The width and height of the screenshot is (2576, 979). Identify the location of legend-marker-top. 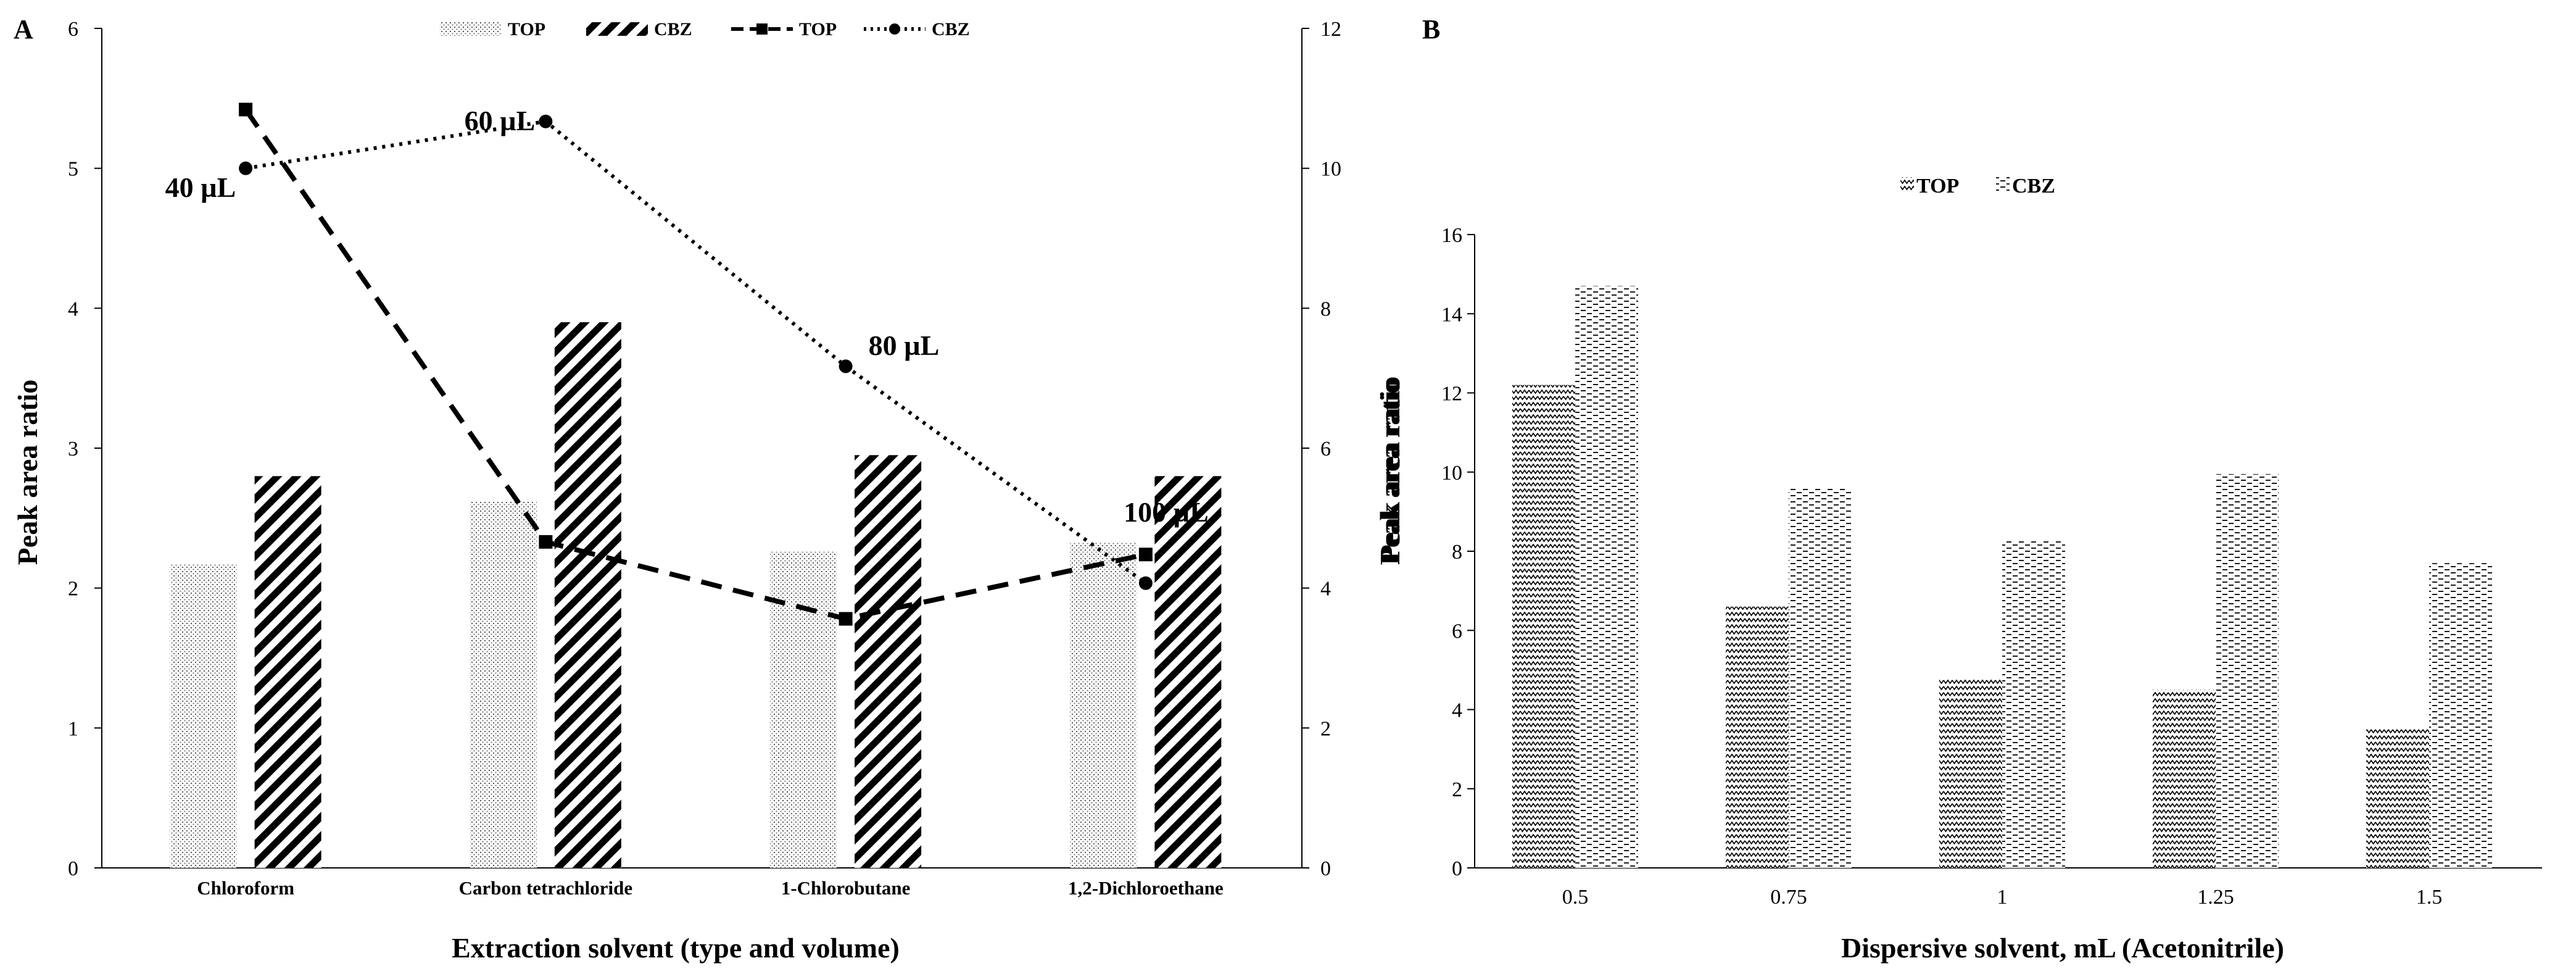
(762, 29).